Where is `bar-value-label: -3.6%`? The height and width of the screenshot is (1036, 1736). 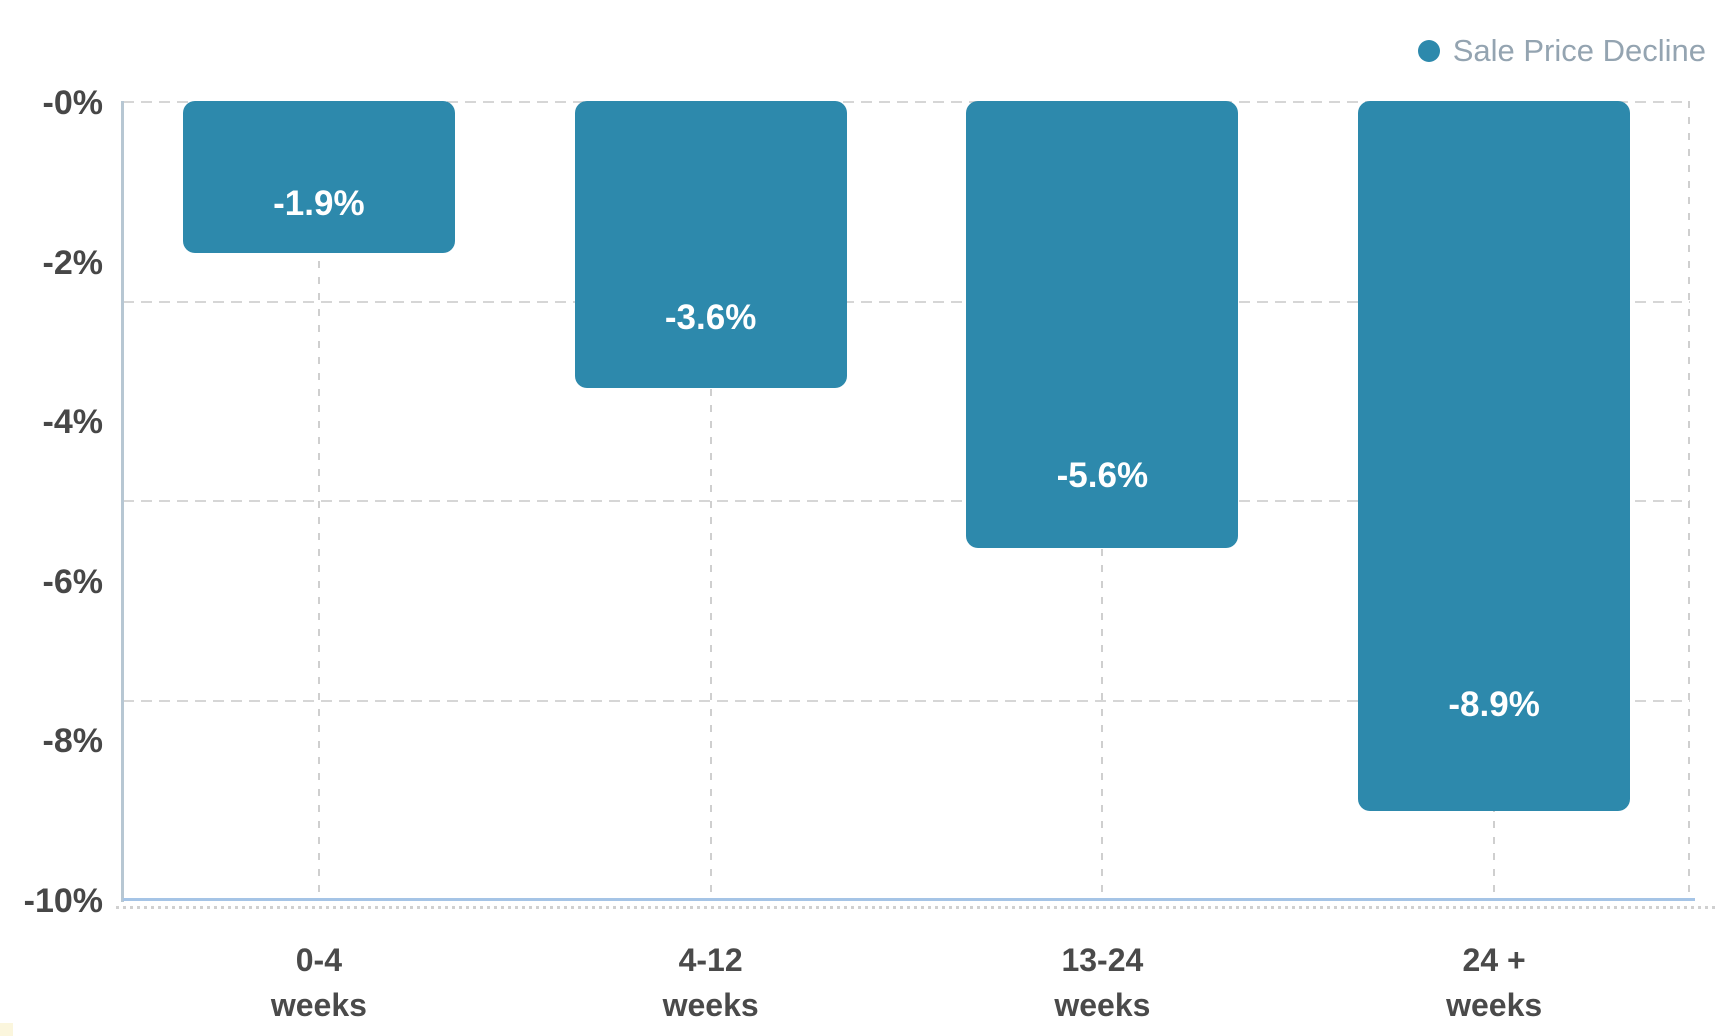
bar-value-label: -3.6% is located at coordinates (710, 317).